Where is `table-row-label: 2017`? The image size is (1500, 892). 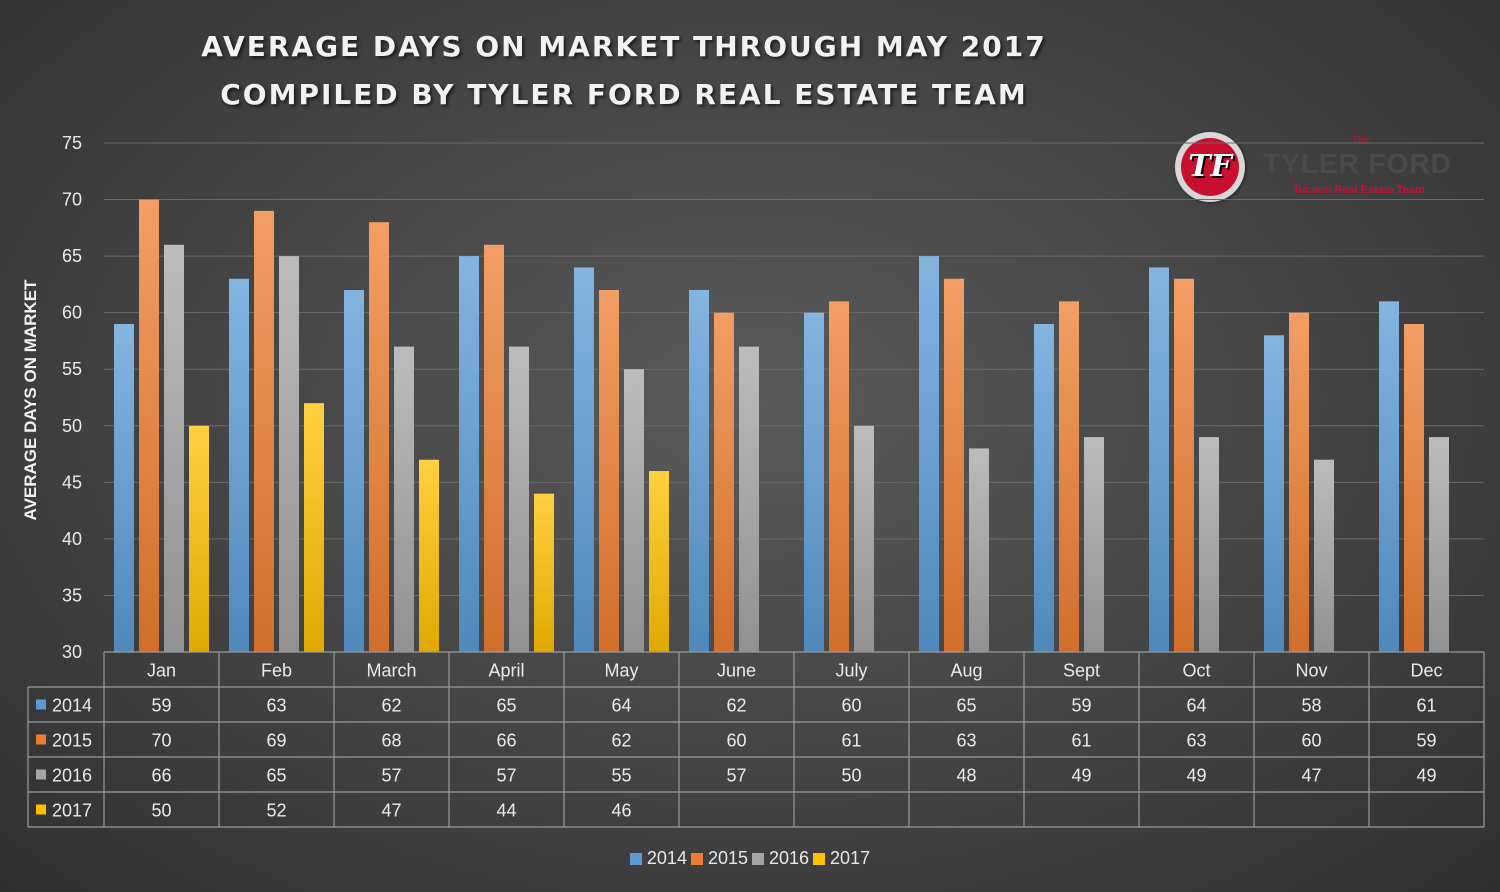 table-row-label: 2017 is located at coordinates (72, 811).